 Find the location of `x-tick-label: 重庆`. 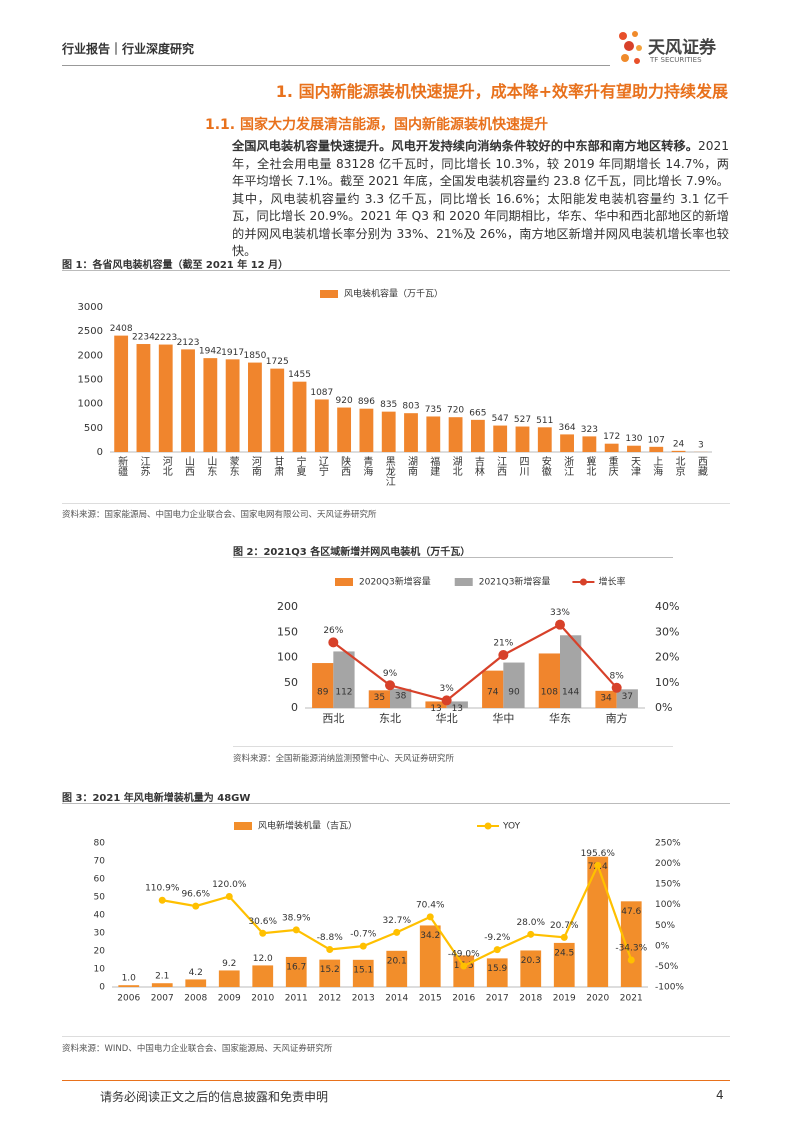

x-tick-label: 重庆 is located at coordinates (612, 466).